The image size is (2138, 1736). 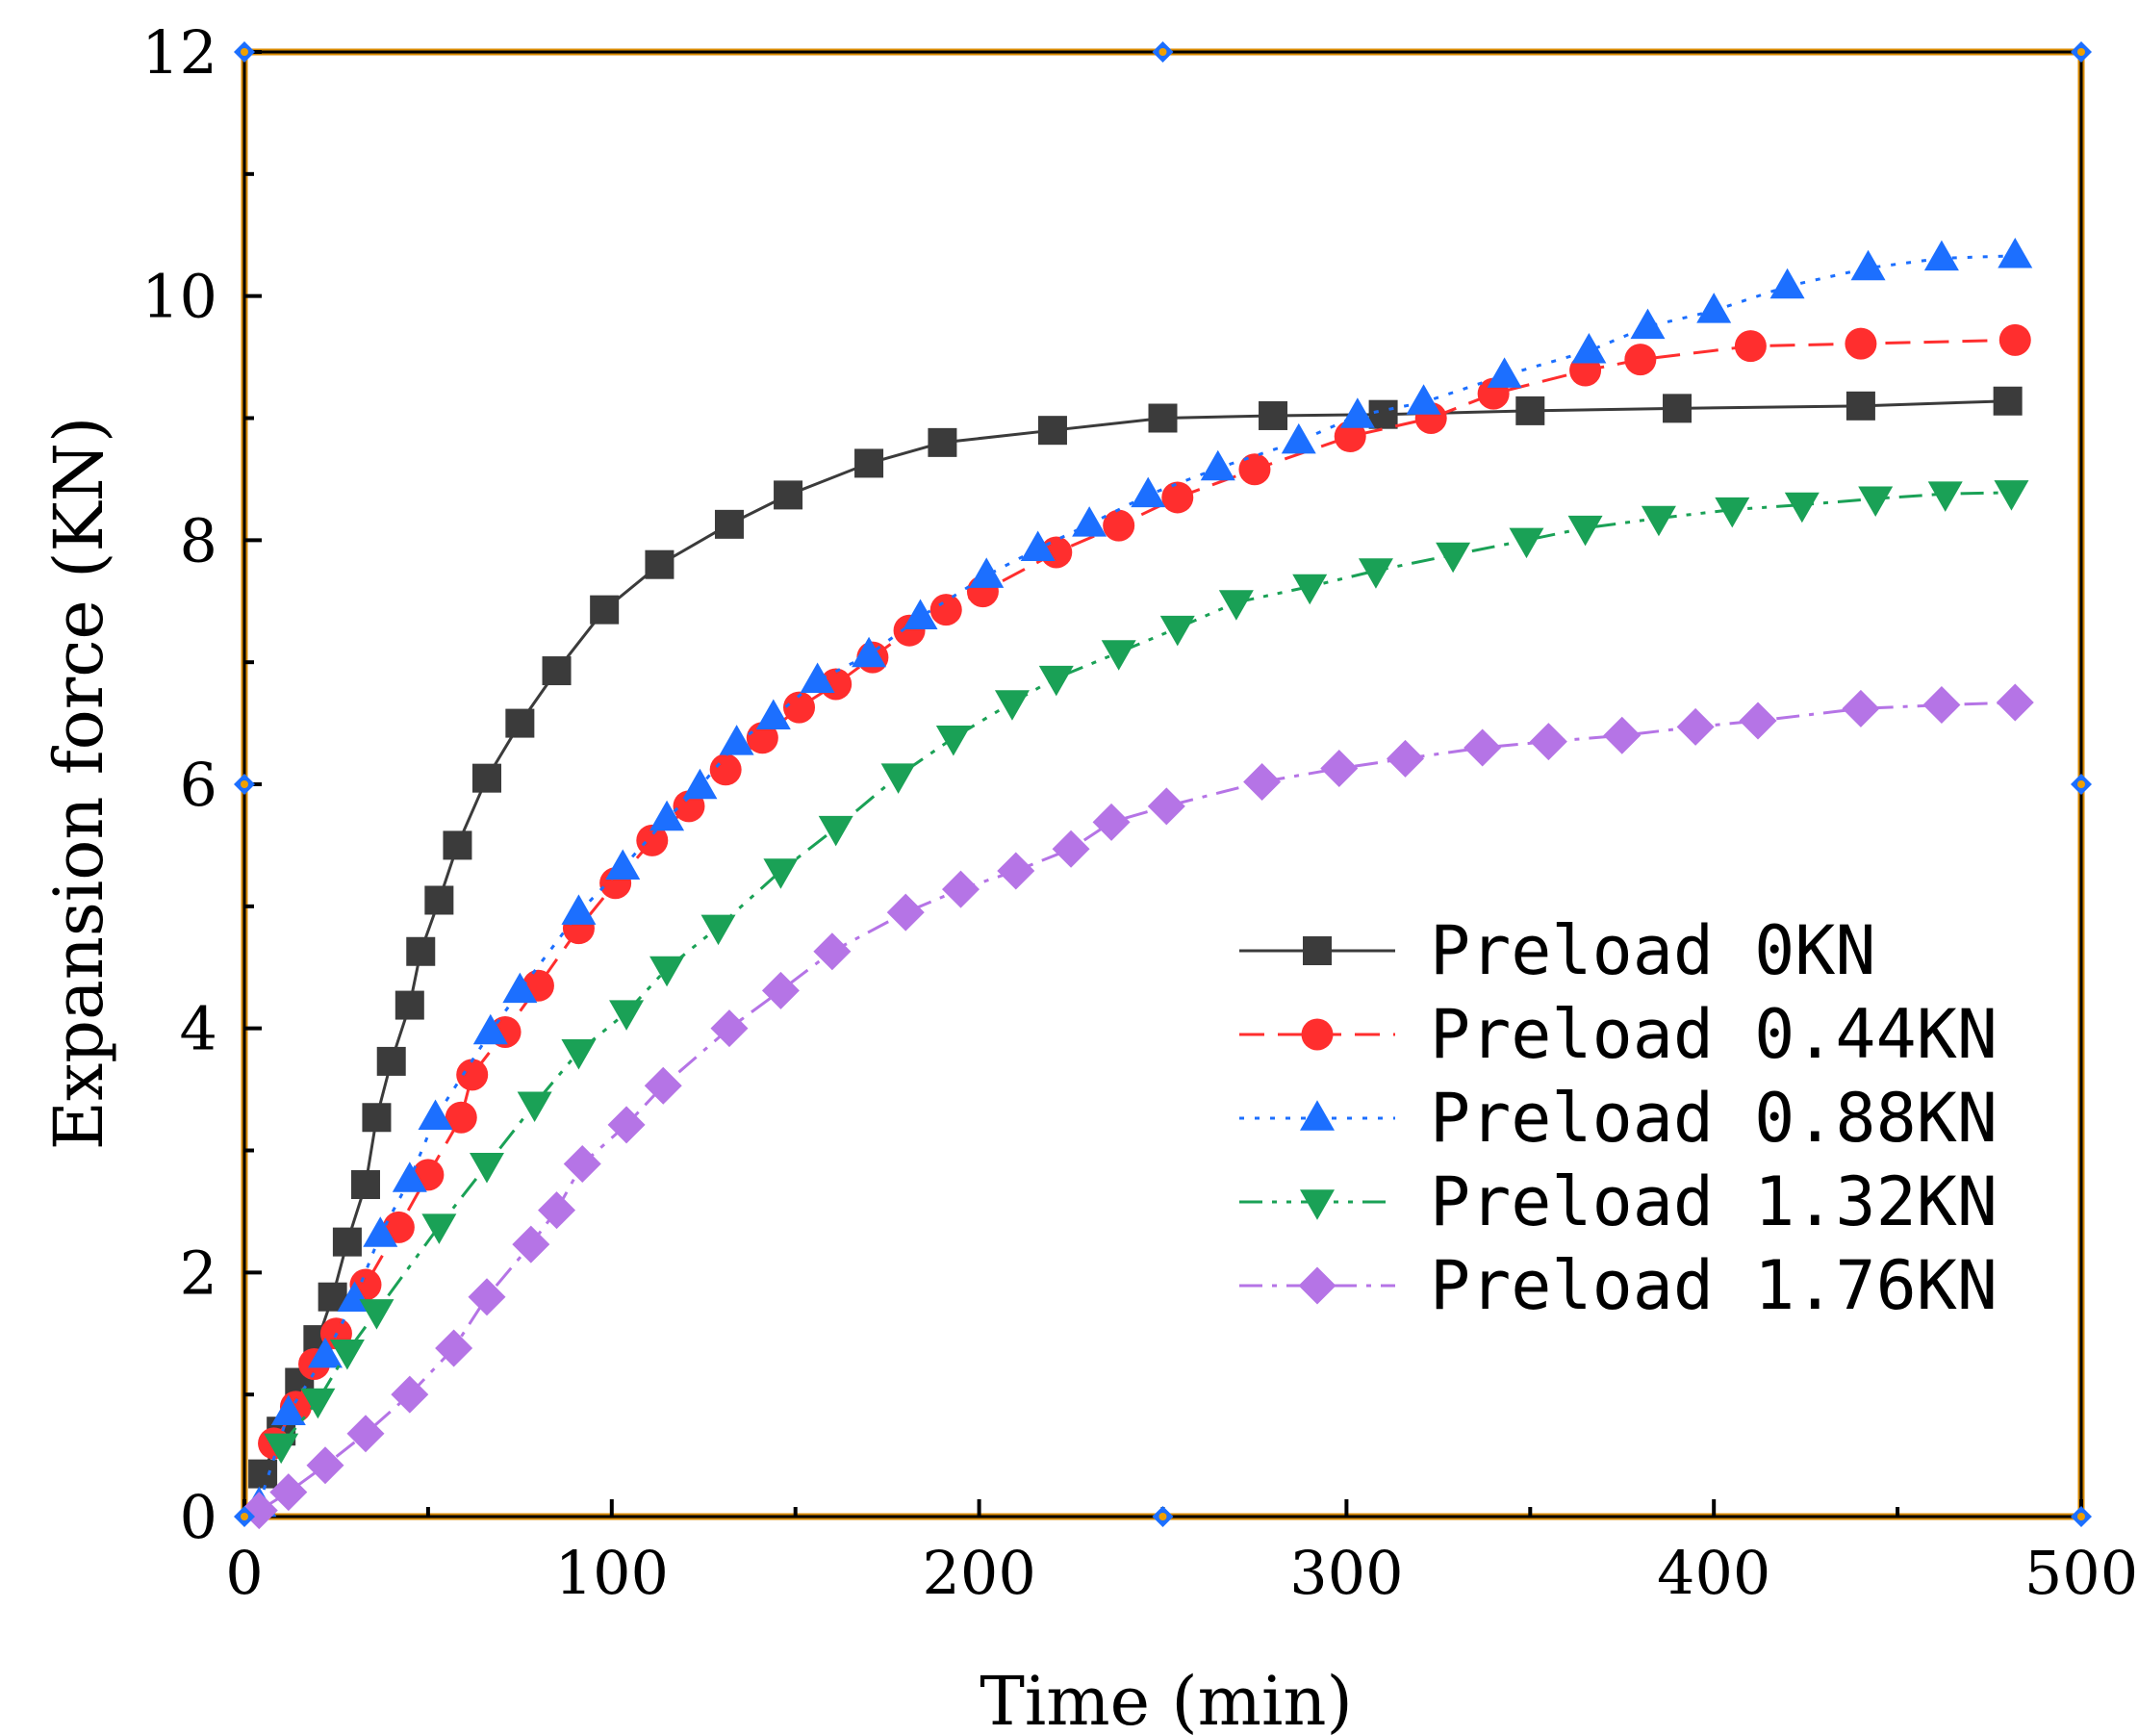 What do you see at coordinates (1714, 1118) in the screenshot?
I see `legend-label: Preload 0.88KN` at bounding box center [1714, 1118].